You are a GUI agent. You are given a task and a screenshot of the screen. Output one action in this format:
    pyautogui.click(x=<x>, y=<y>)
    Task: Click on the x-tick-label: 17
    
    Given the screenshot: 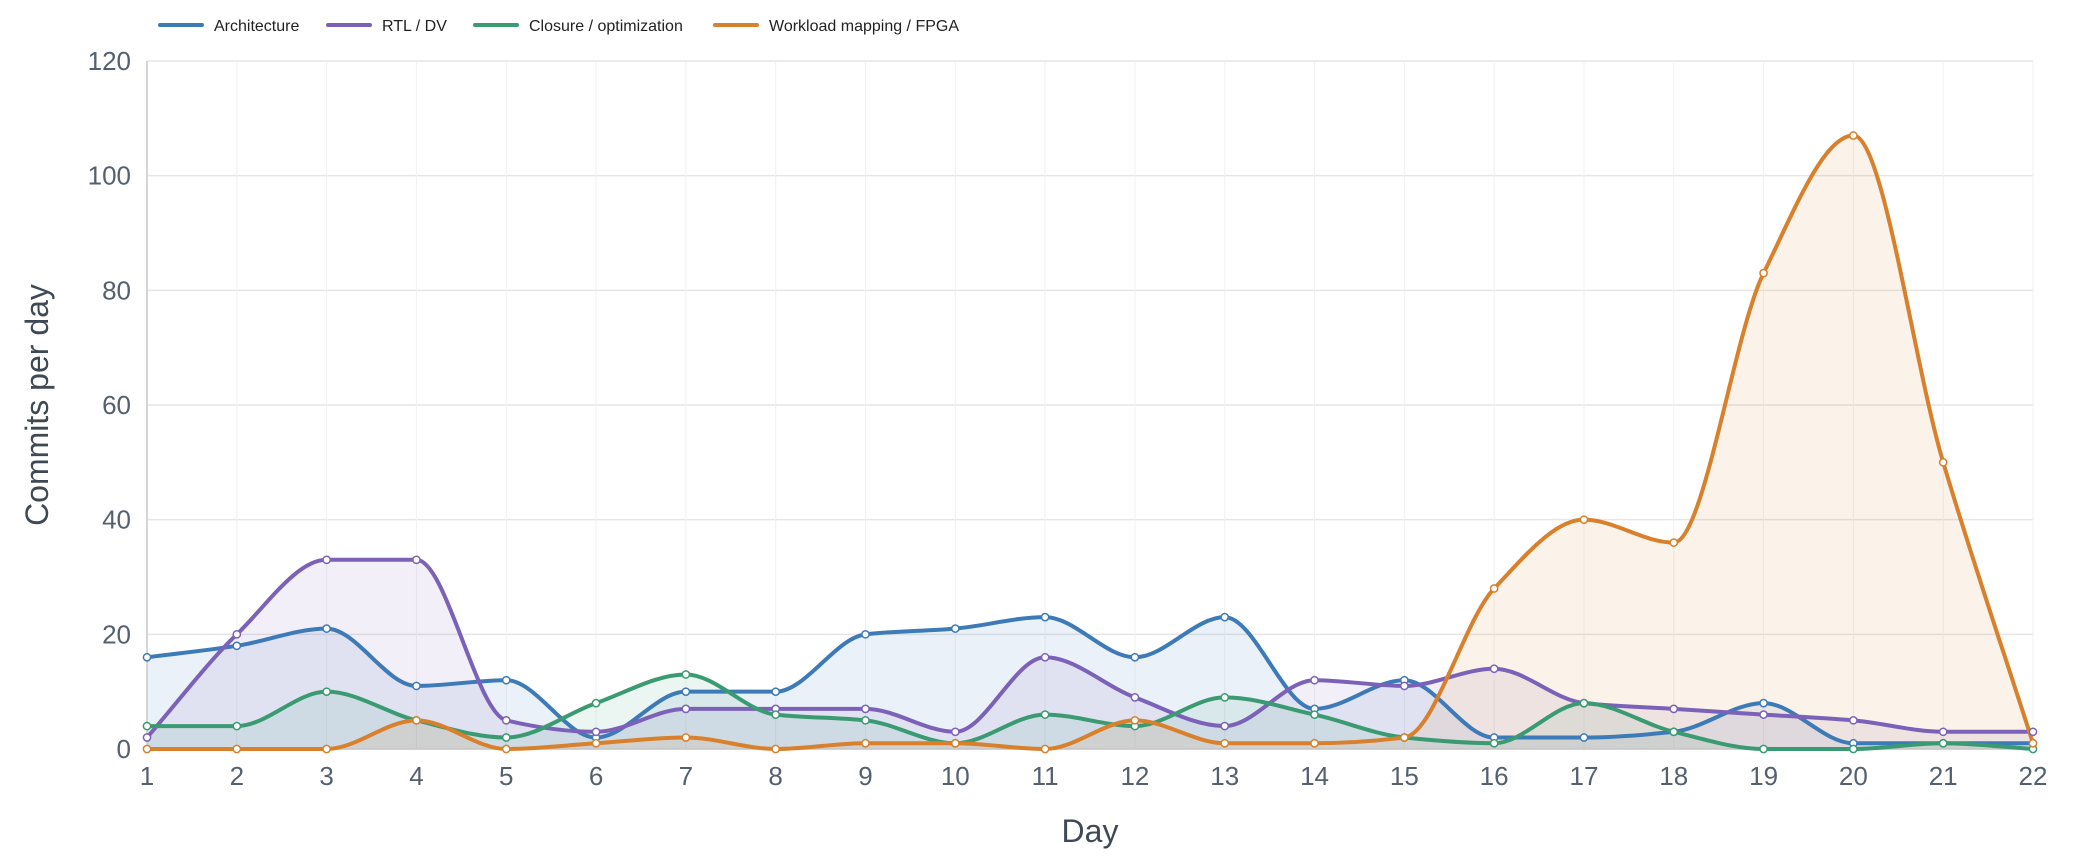 What is the action you would take?
    pyautogui.click(x=1583, y=776)
    